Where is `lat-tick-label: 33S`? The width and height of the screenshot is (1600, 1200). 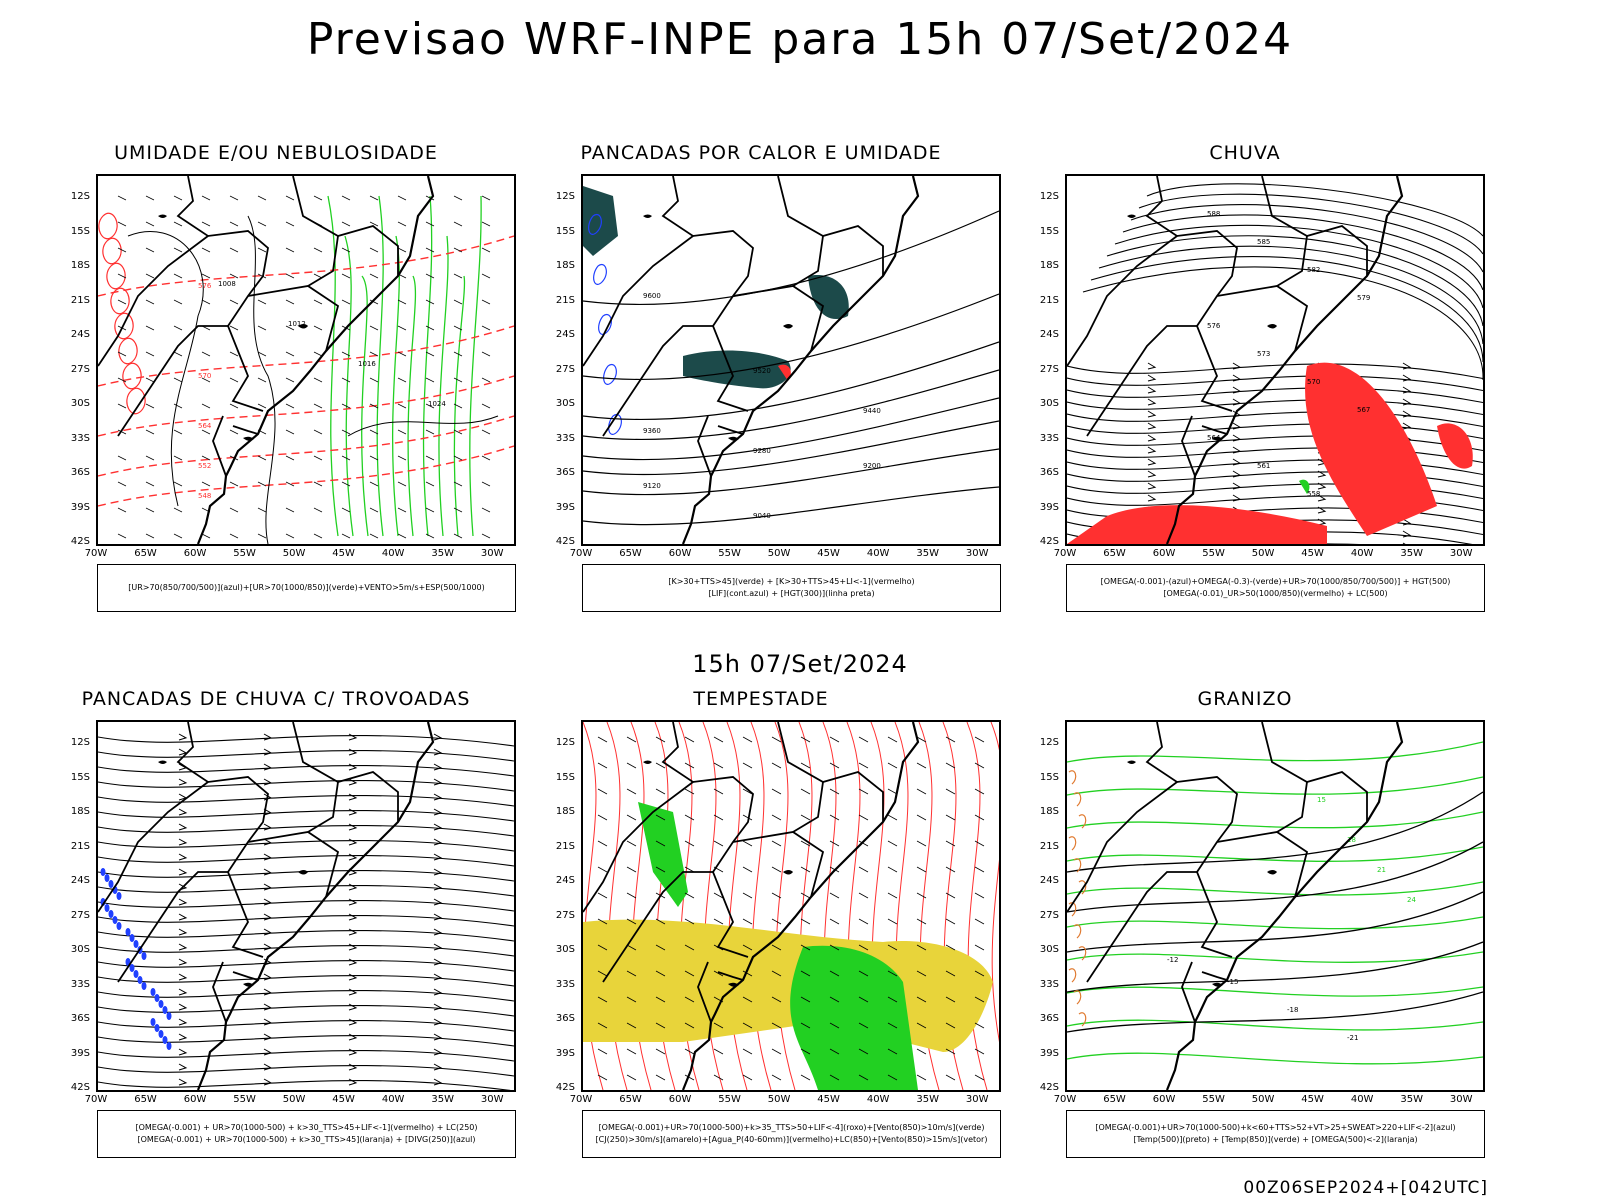 lat-tick-label: 33S is located at coordinates (1049, 438).